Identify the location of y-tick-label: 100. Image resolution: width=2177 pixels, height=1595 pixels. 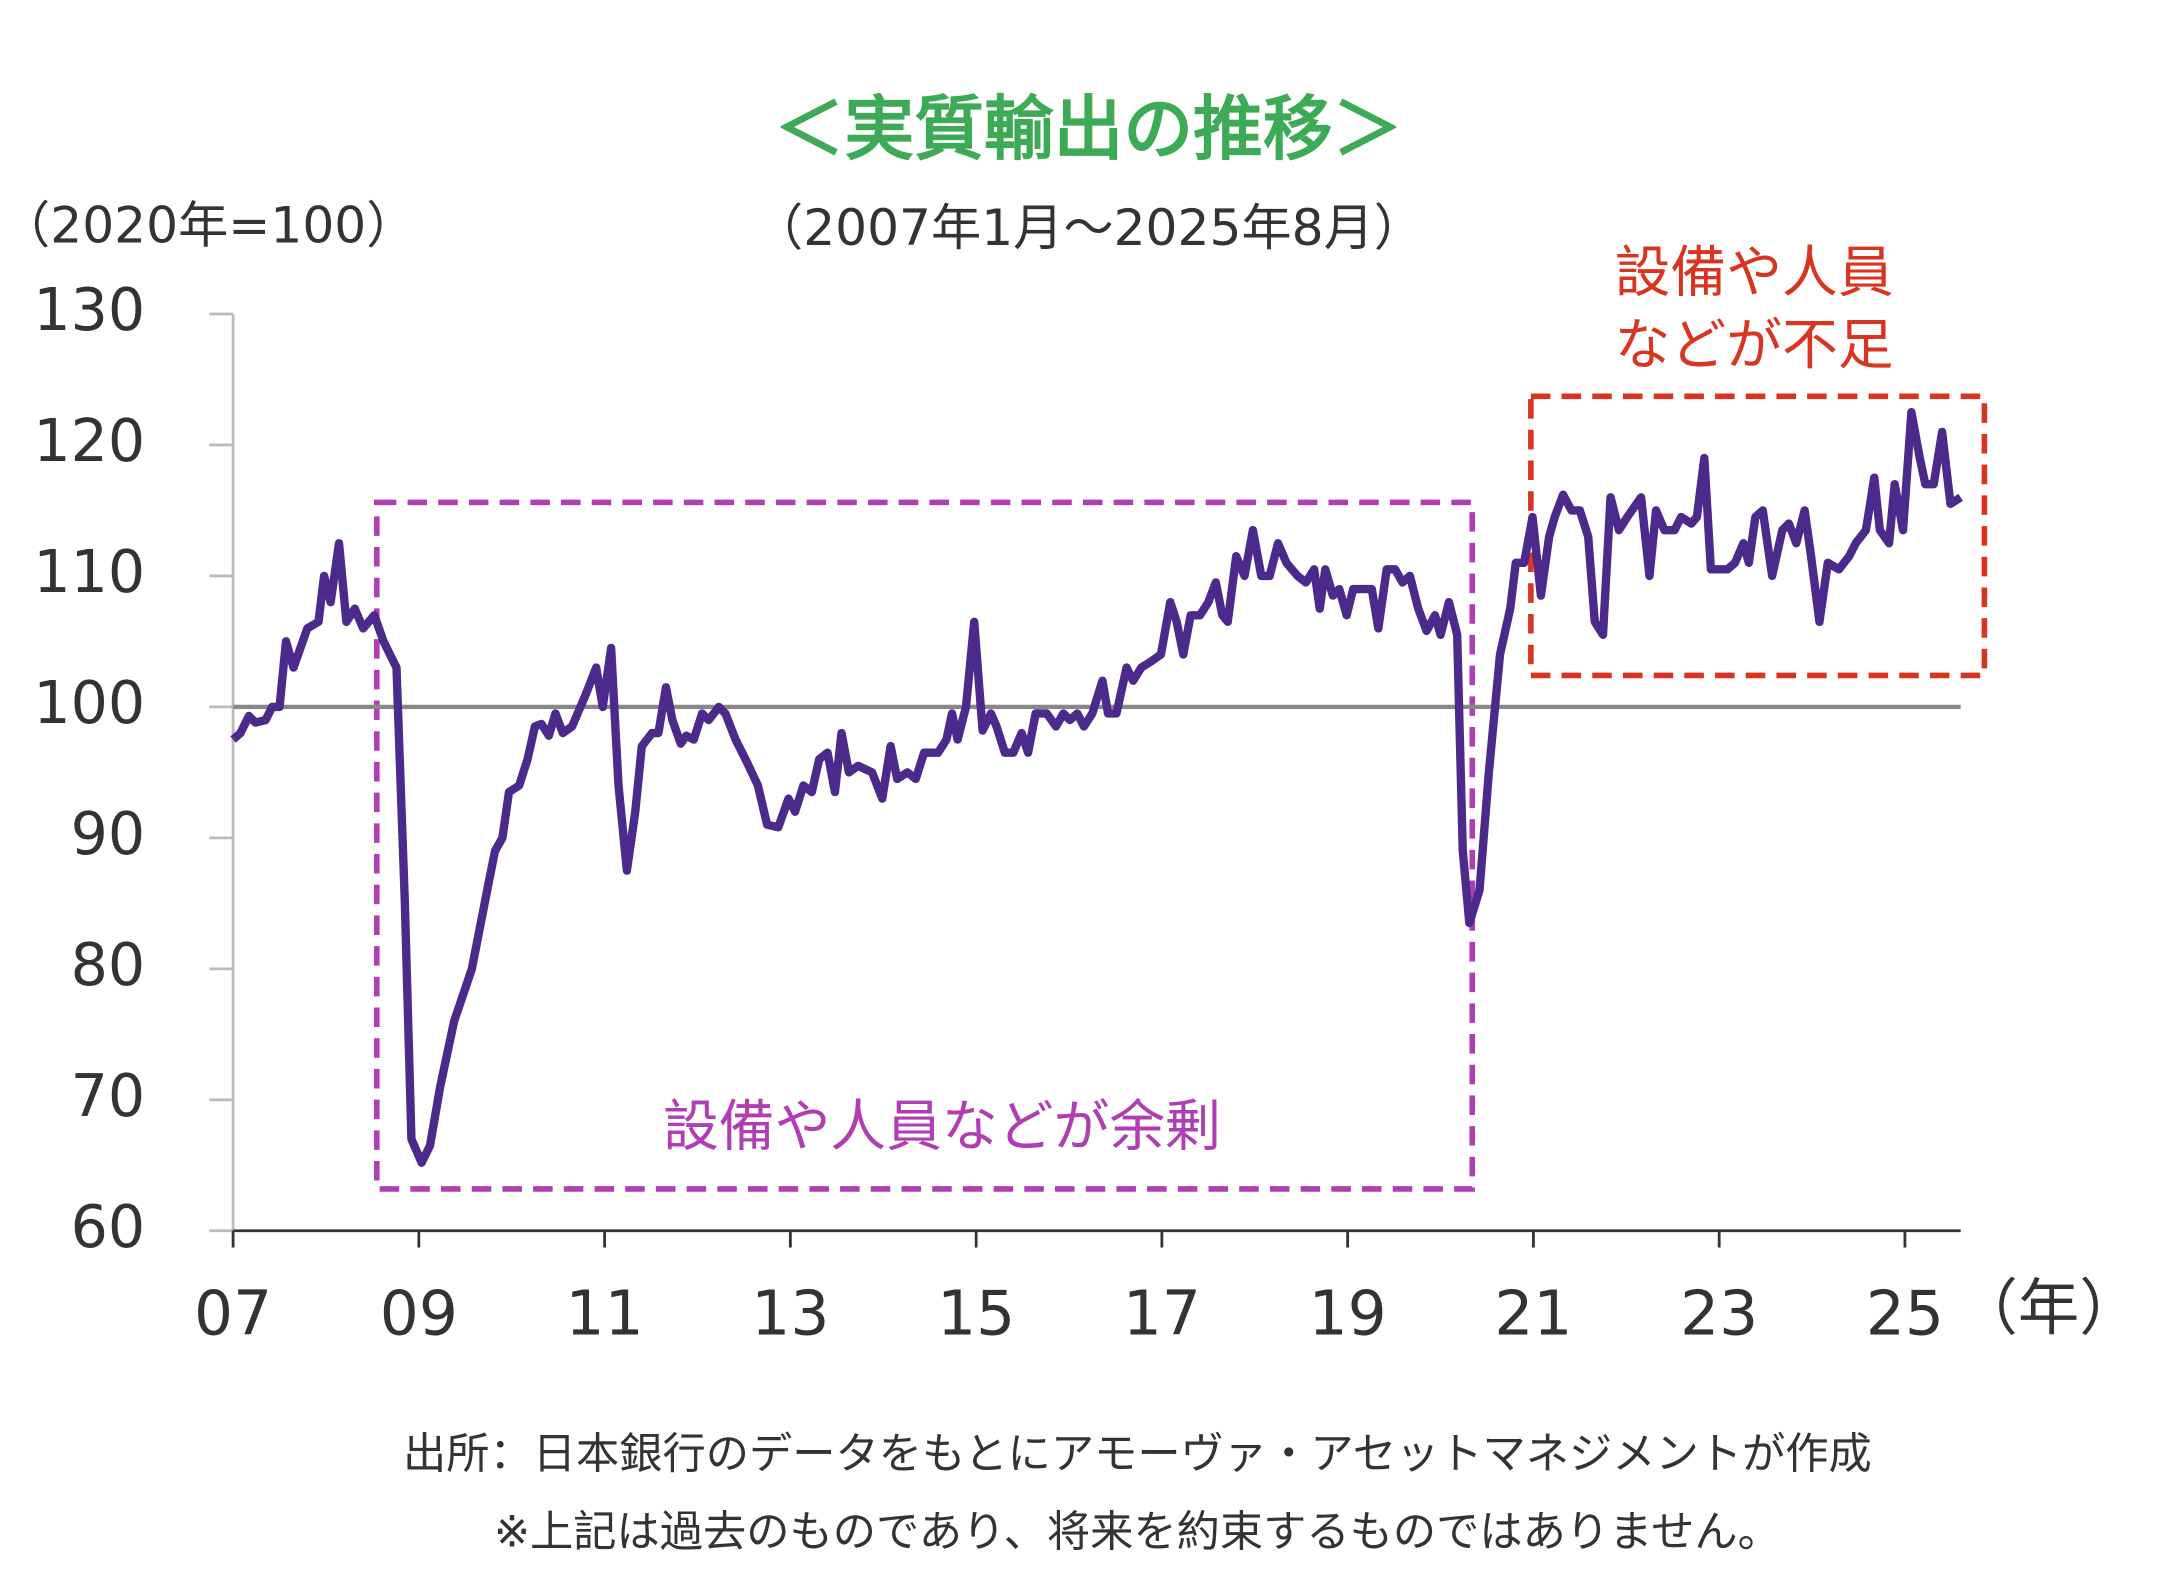
(89, 703).